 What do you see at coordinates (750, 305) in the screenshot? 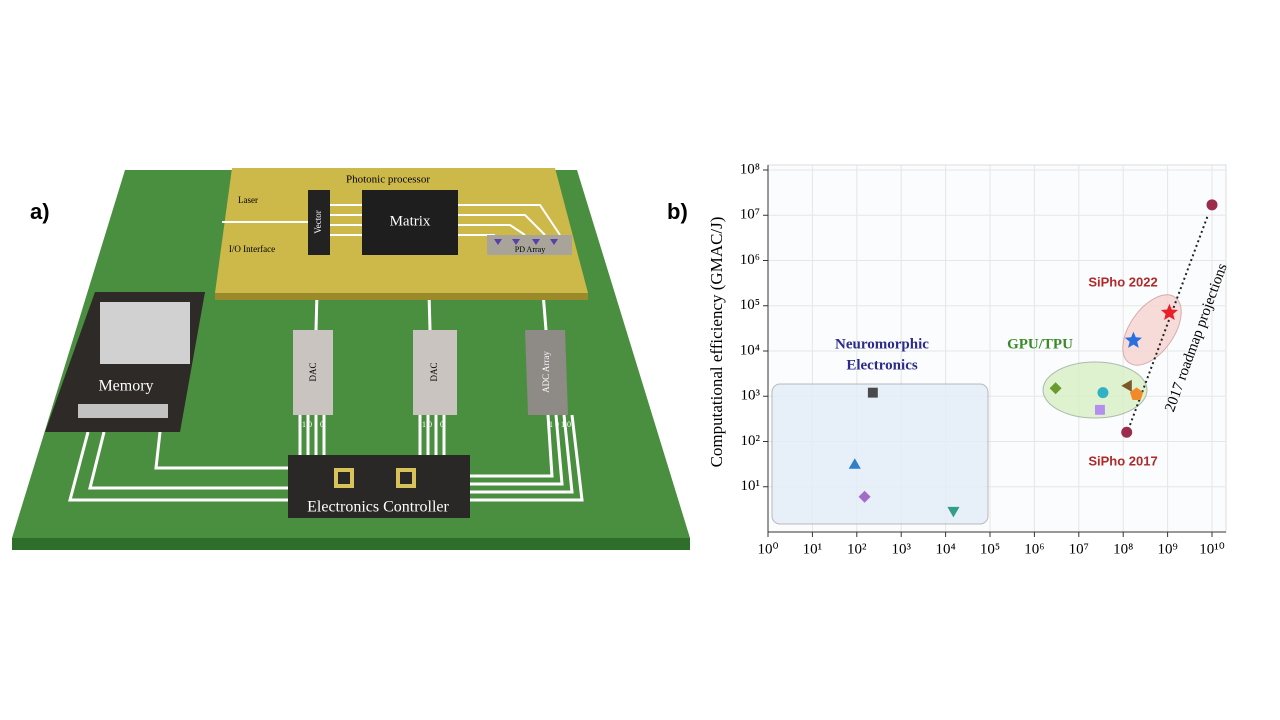
I see `y-tick-label: 10⁵` at bounding box center [750, 305].